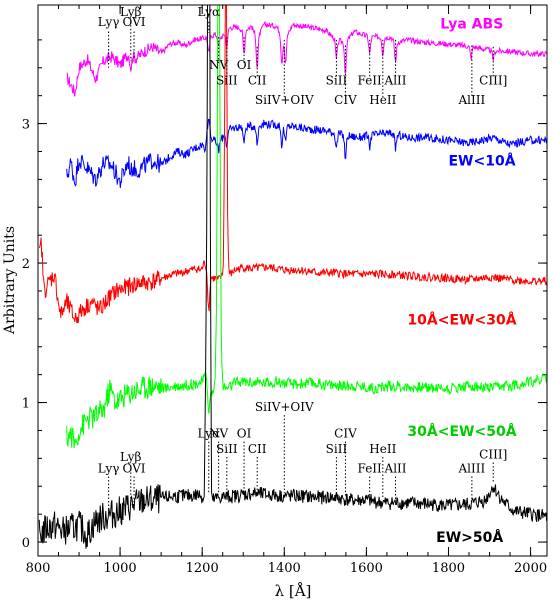 This screenshot has height=603, width=552. I want to click on series-label-4: EW>50Å, so click(469, 537).